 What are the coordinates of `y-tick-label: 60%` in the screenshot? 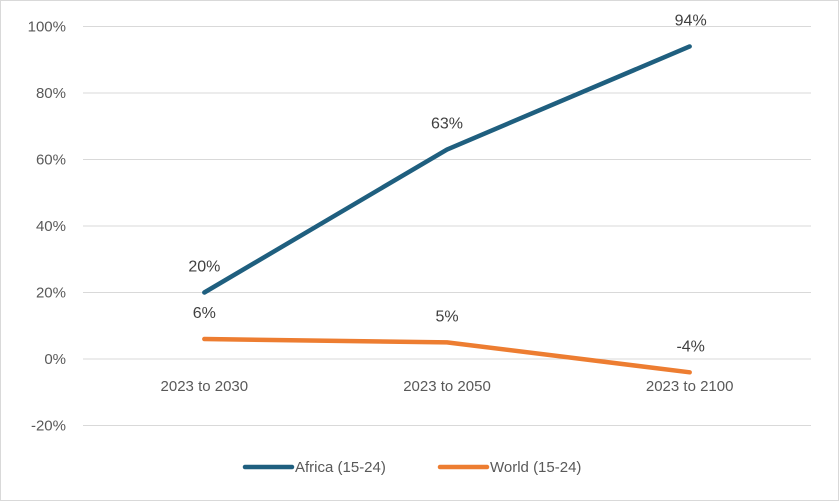 It's located at (51, 160).